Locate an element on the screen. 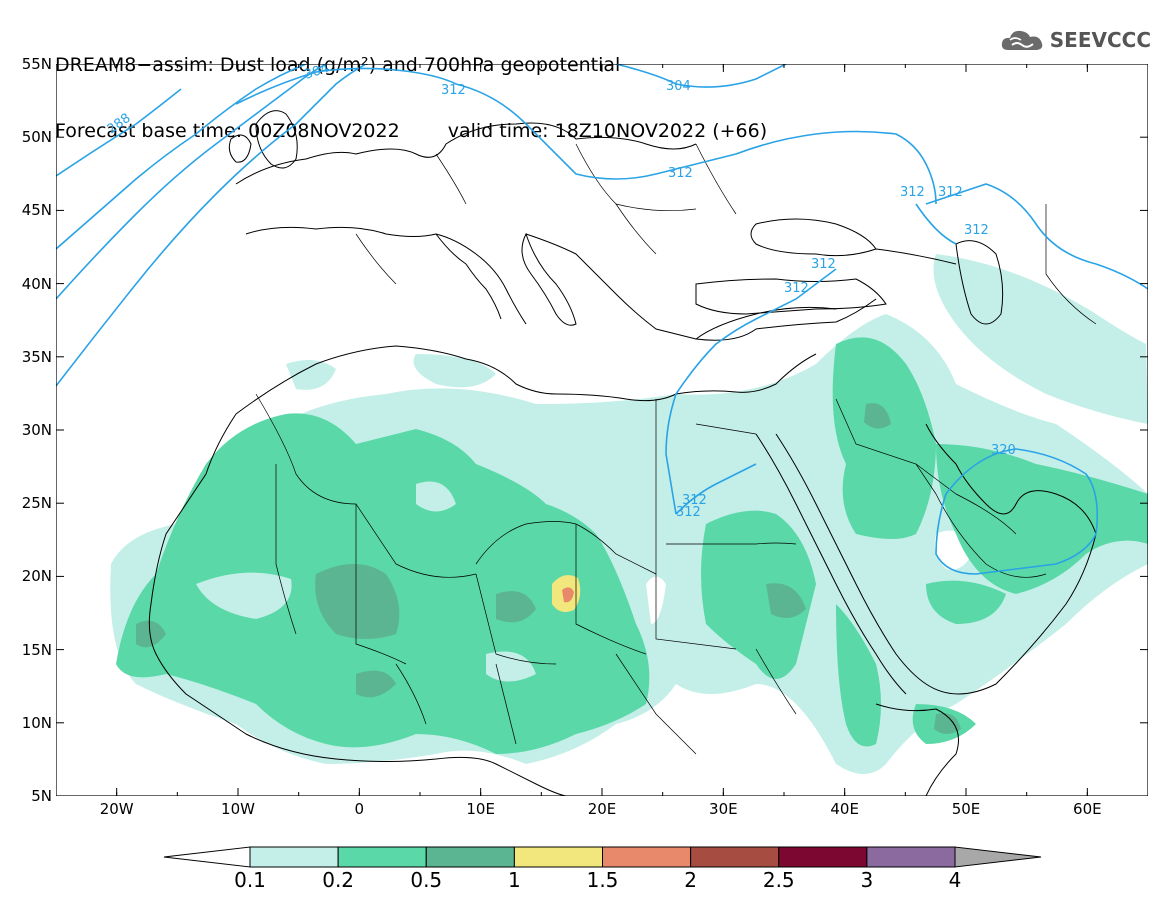  colorbar-under is located at coordinates (207, 857).